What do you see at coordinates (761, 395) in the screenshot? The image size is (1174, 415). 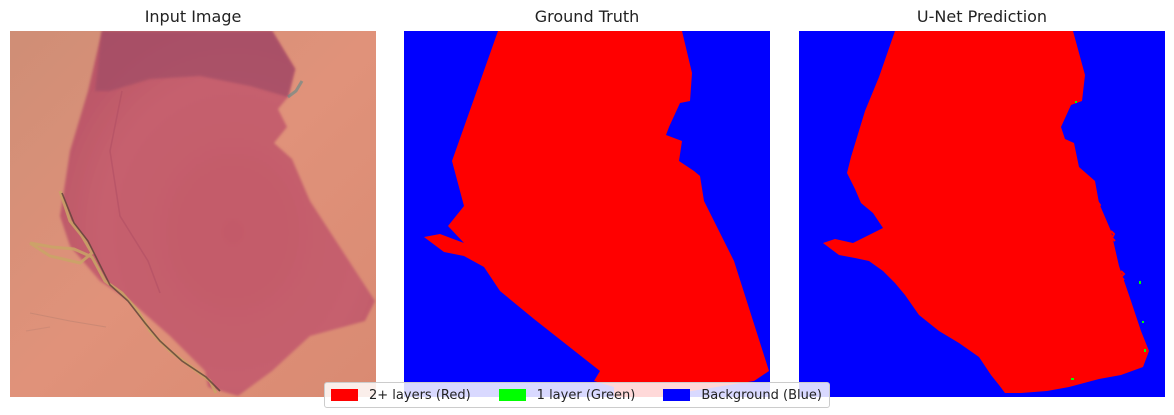 I see `legend-label: Background (Blue)` at bounding box center [761, 395].